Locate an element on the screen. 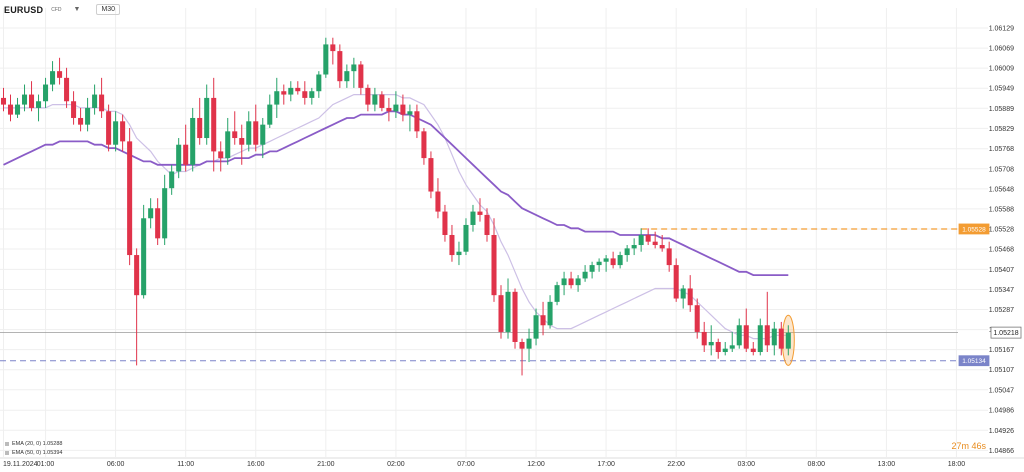 This screenshot has height=472, width=1024. y-tick-label: 1.04926 is located at coordinates (1001, 431).